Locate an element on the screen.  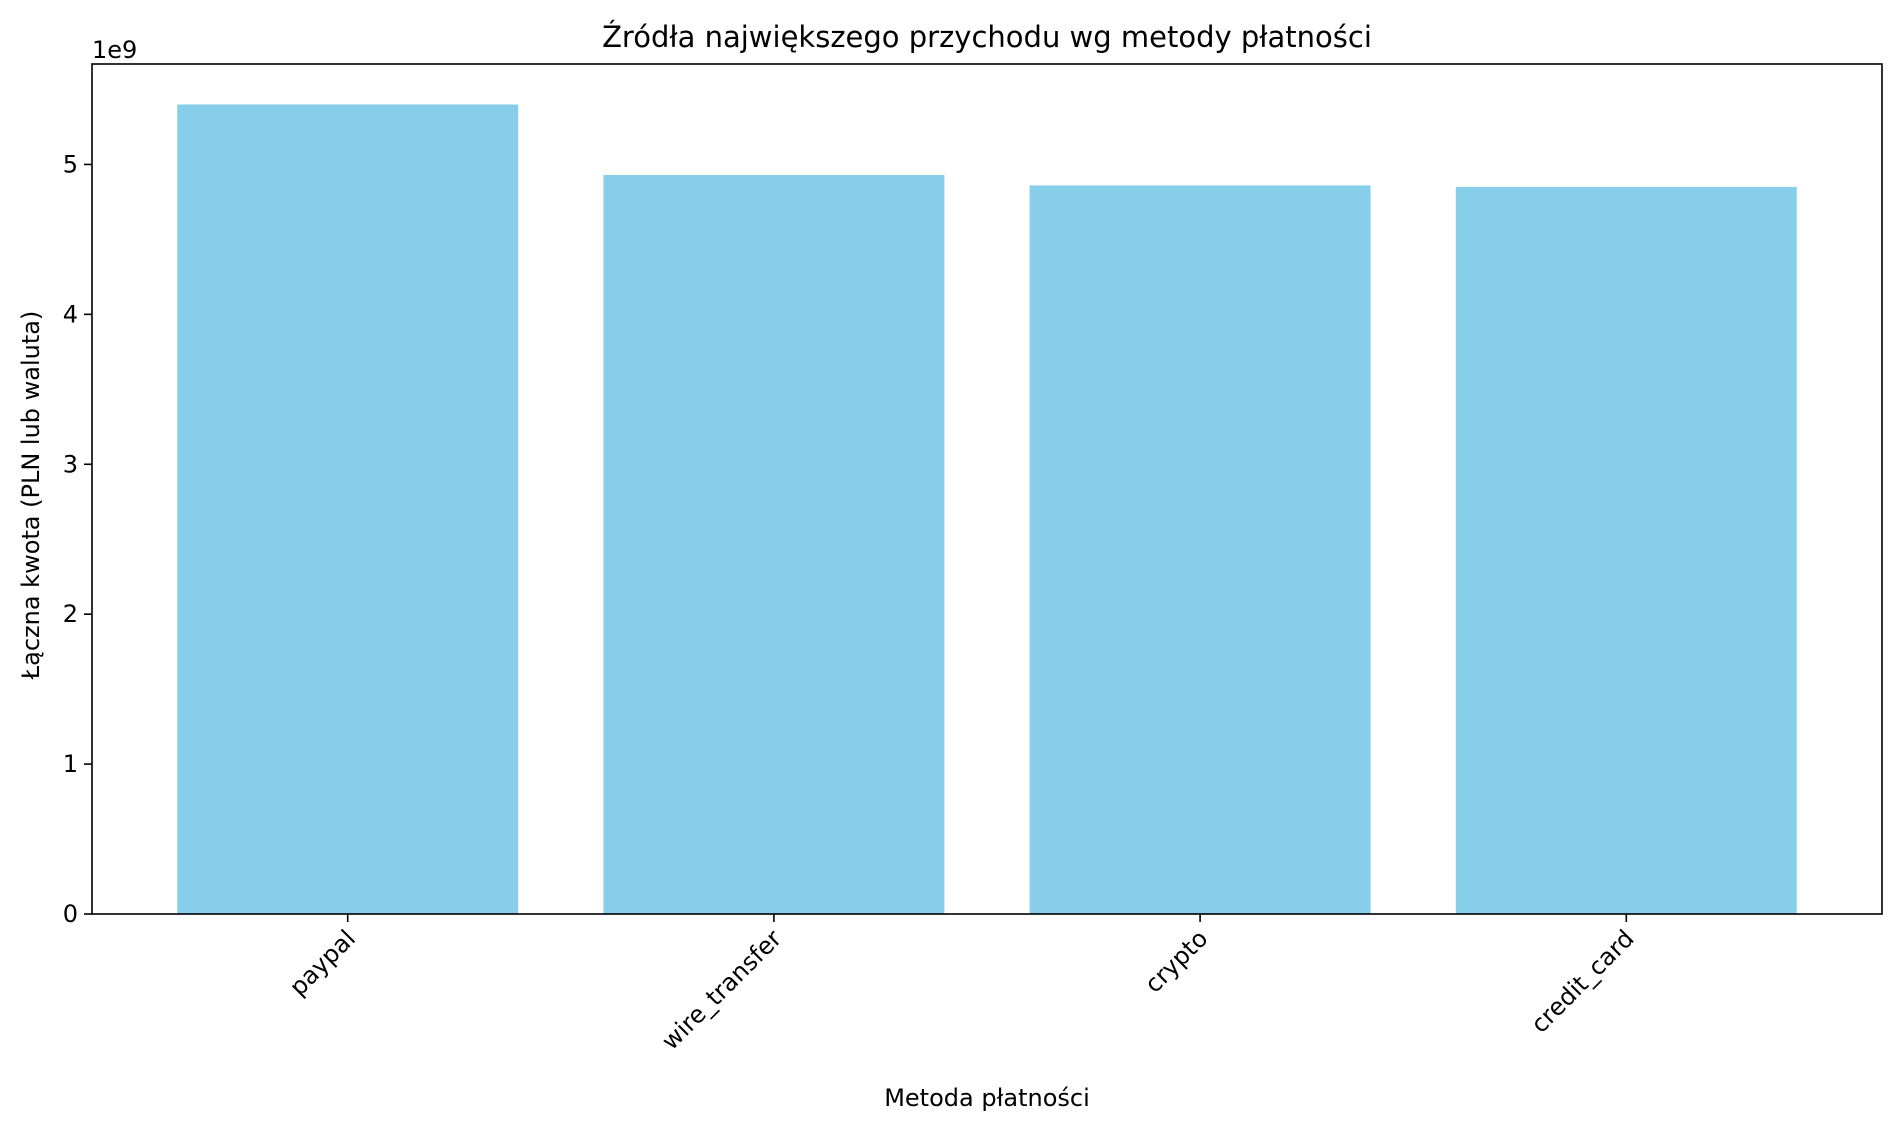
bar-crypto is located at coordinates (1200, 549).